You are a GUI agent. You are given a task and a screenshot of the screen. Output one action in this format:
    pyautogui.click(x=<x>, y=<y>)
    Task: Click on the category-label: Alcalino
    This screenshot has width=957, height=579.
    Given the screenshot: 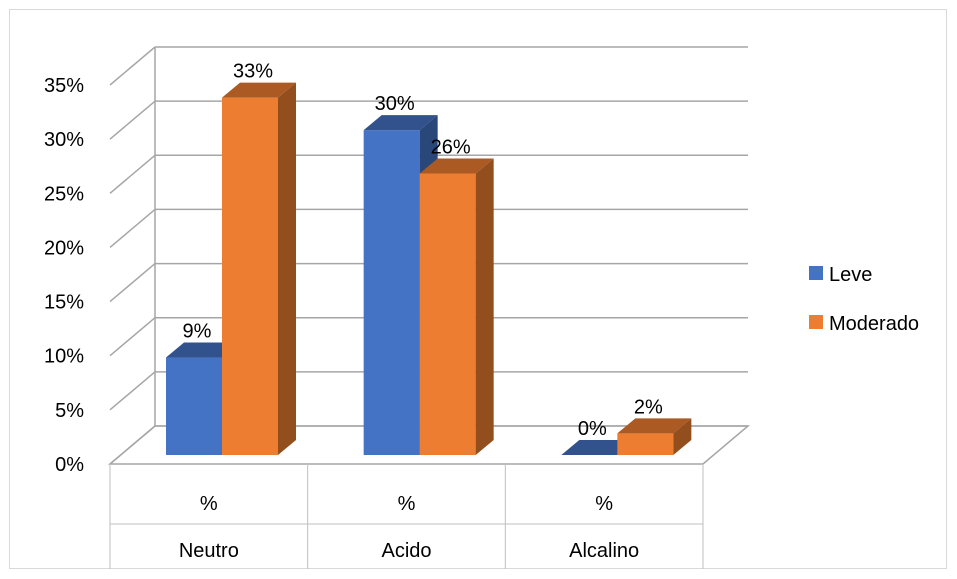 What is the action you would take?
    pyautogui.click(x=604, y=551)
    